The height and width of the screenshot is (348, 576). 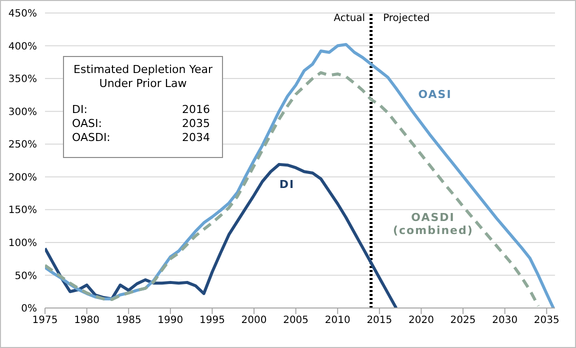 I want to click on text: DI: 2016, so click(x=141, y=109).